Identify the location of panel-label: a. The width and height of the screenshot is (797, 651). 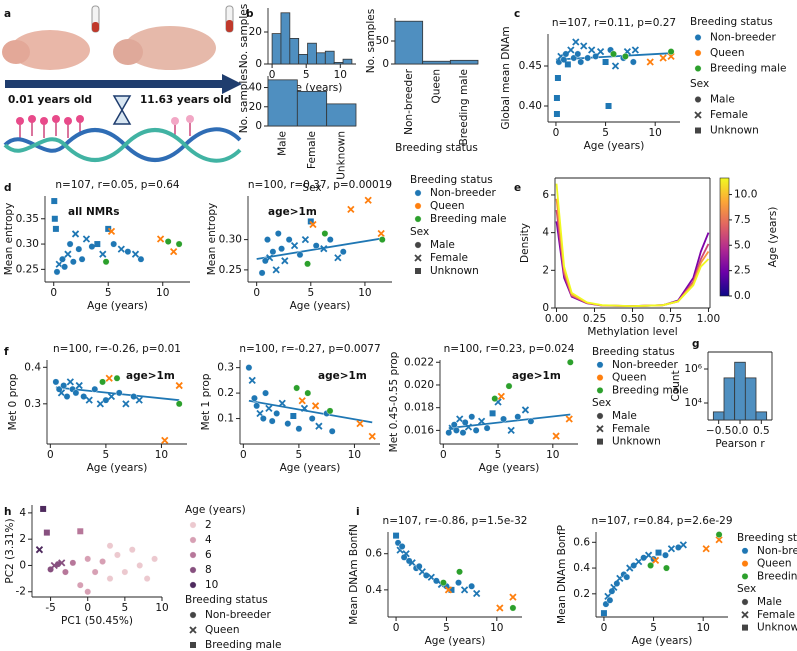
(7, 14).